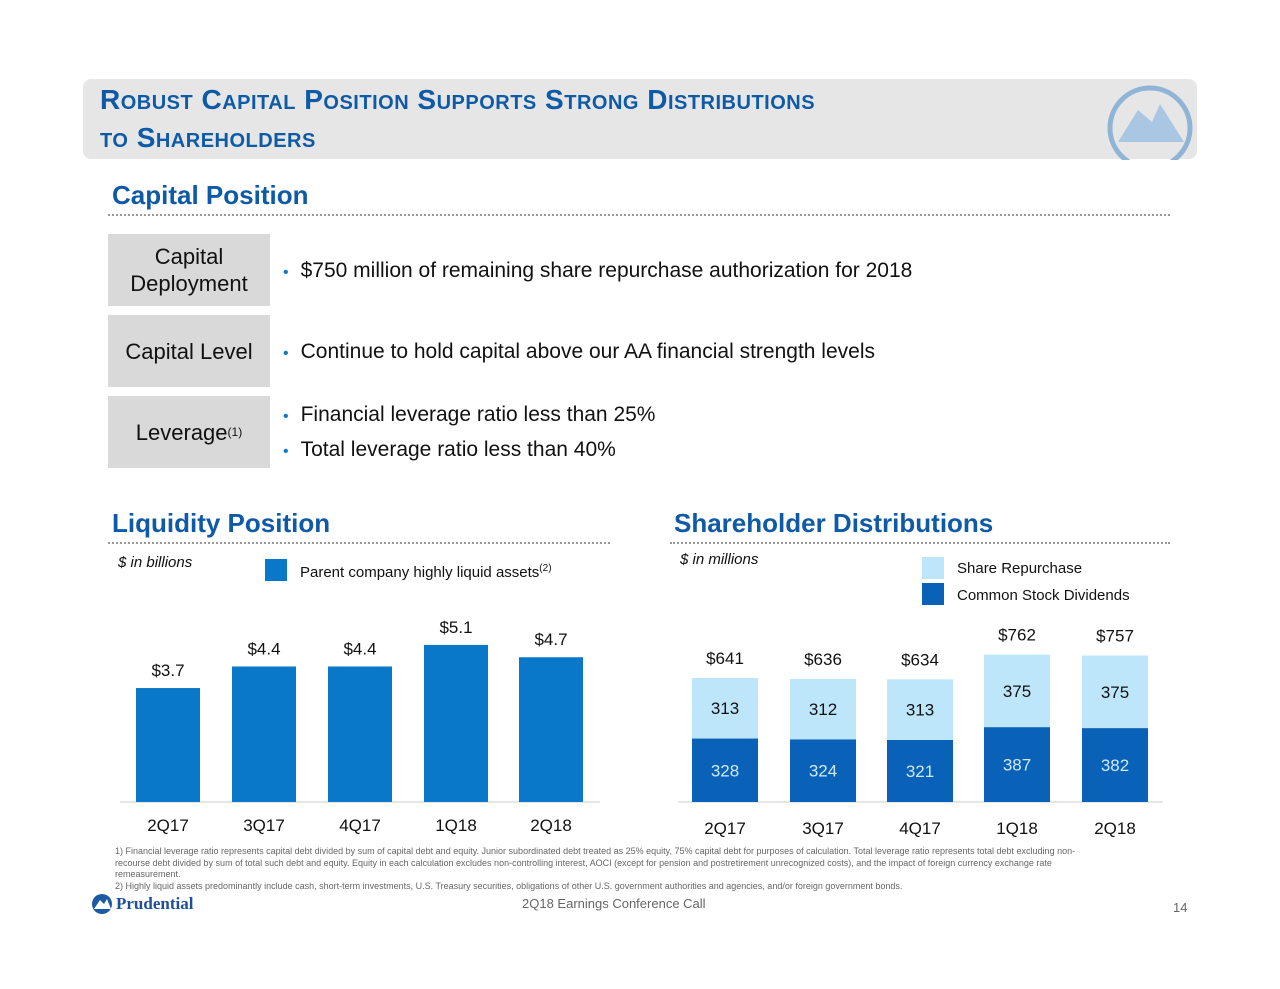  I want to click on footer-event: 2Q18 Earnings Conference Call, so click(614, 903).